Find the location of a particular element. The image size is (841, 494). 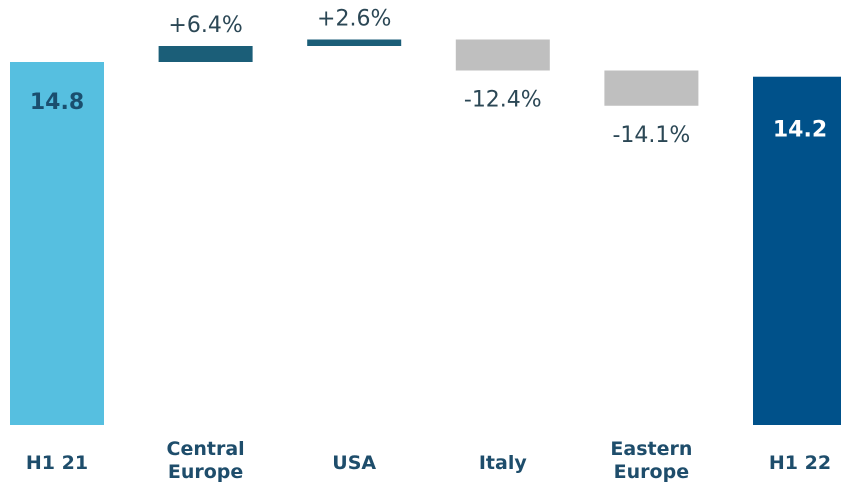

change-label: +2.6% is located at coordinates (354, 19).